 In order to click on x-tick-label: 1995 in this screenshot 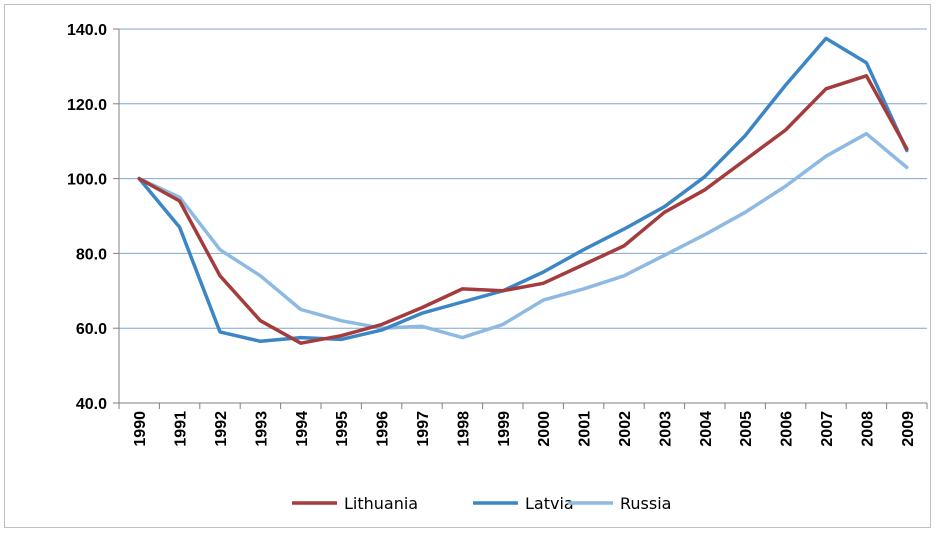, I will do `click(342, 429)`.